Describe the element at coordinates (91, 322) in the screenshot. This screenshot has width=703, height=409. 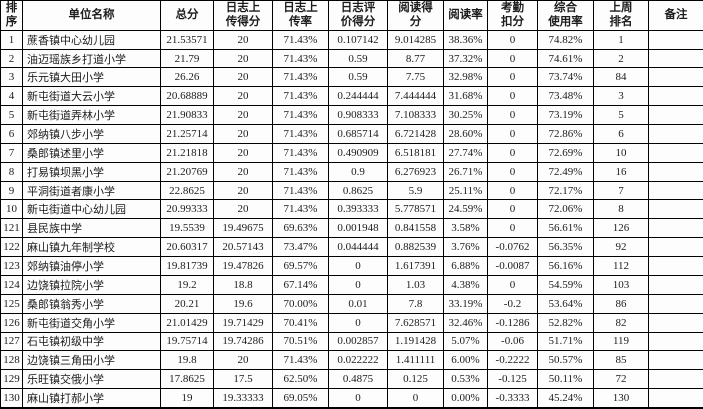
I see `unit_name-cell: 新屯街道交角小学` at that location.